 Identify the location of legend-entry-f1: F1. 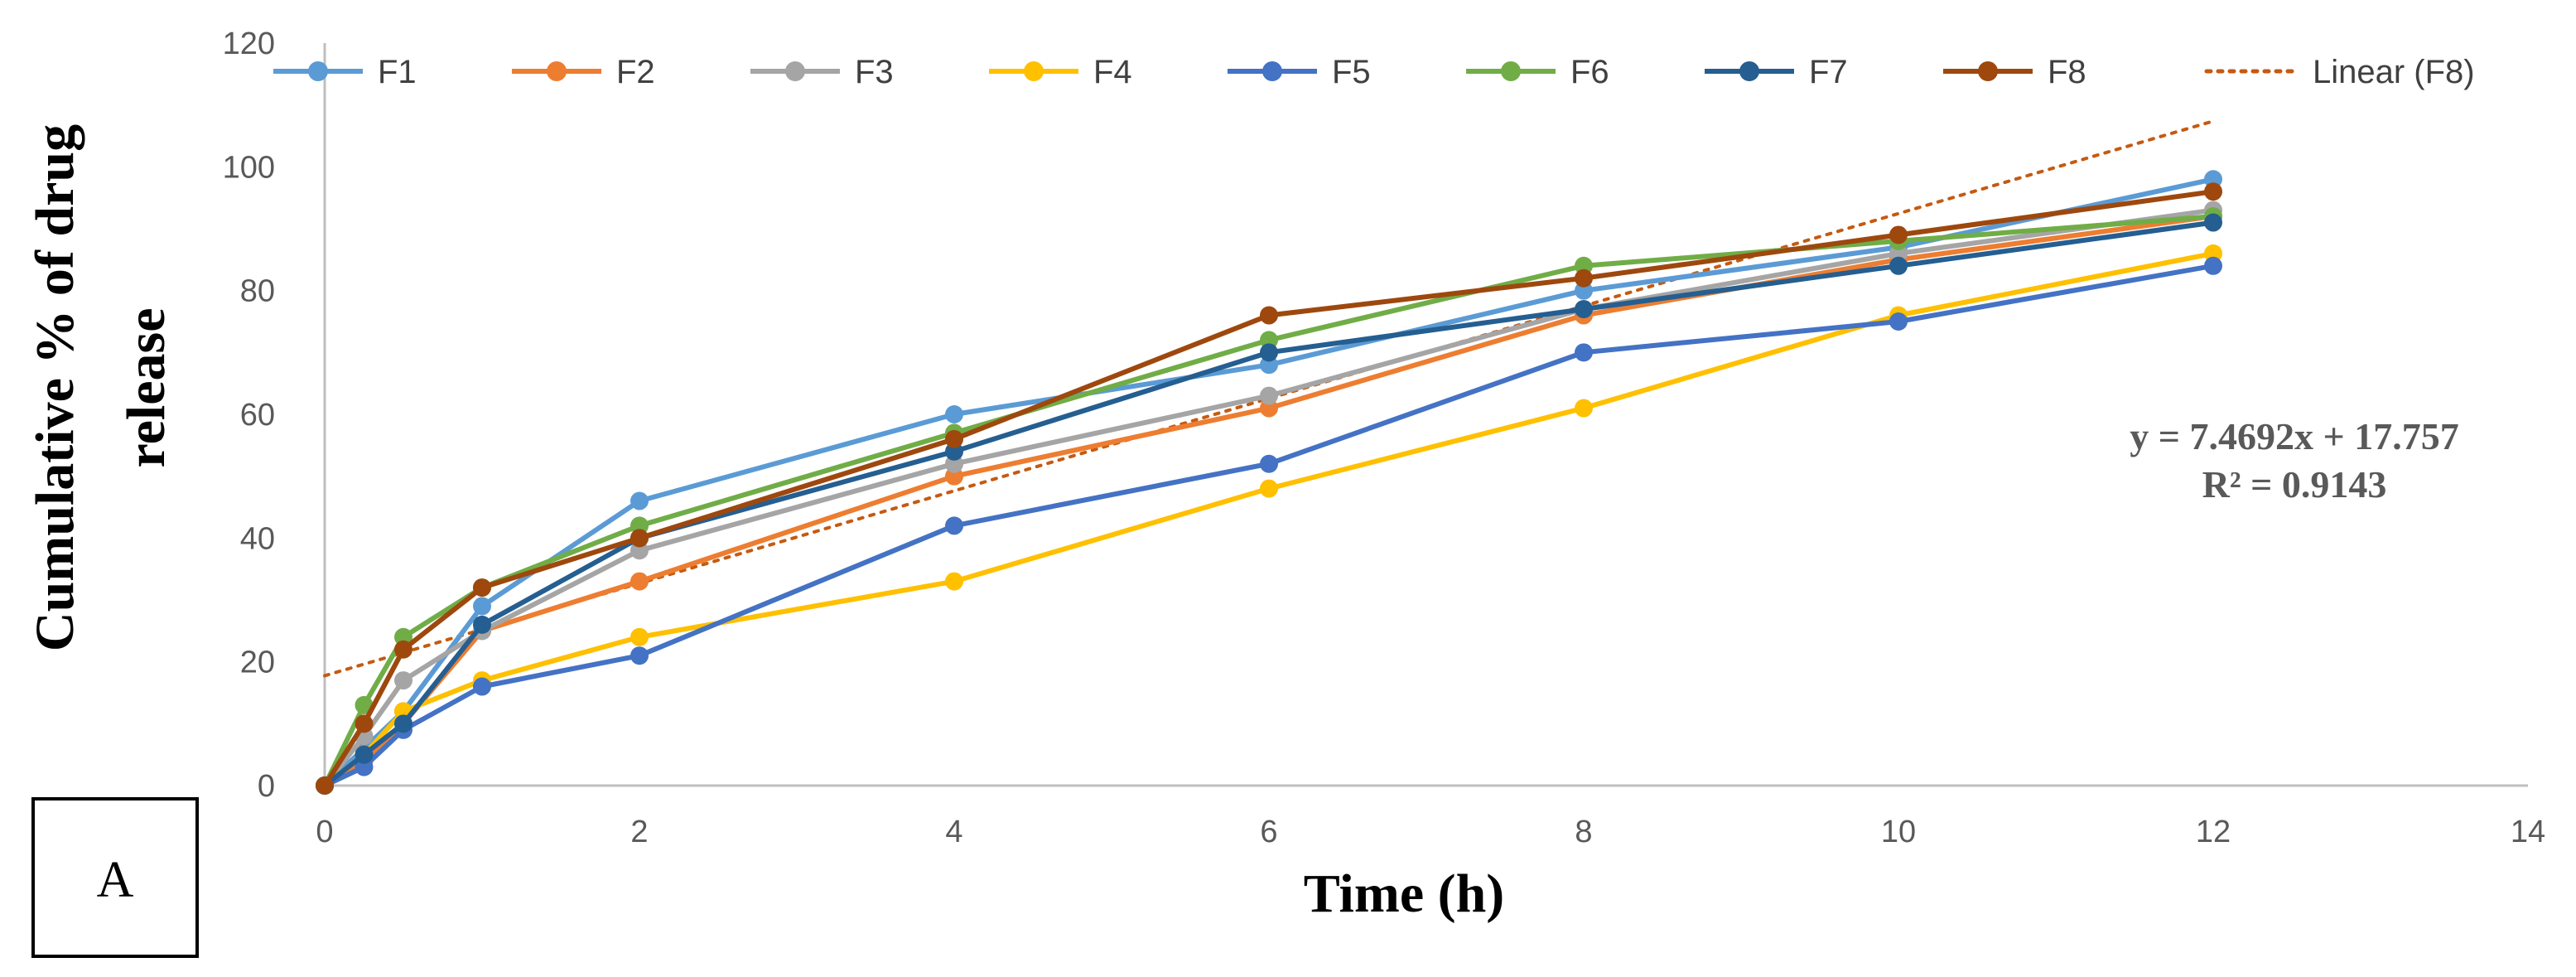
(345, 72).